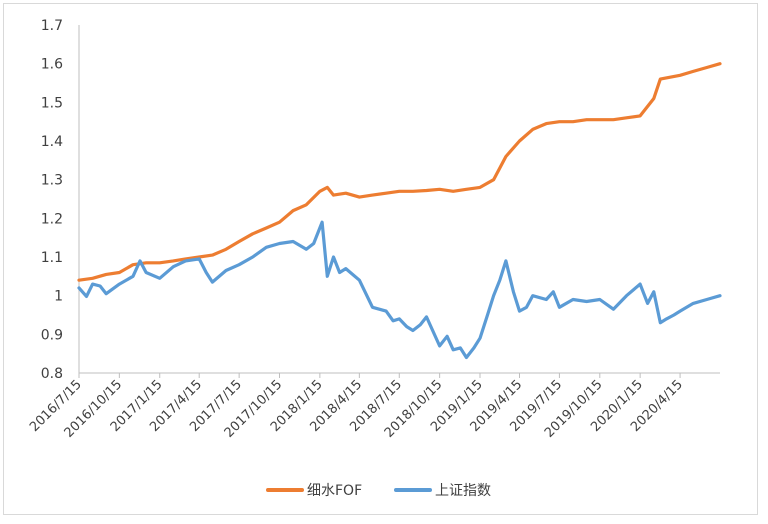  Describe the element at coordinates (52, 65) in the screenshot. I see `y-tick-label: 1.6` at that location.